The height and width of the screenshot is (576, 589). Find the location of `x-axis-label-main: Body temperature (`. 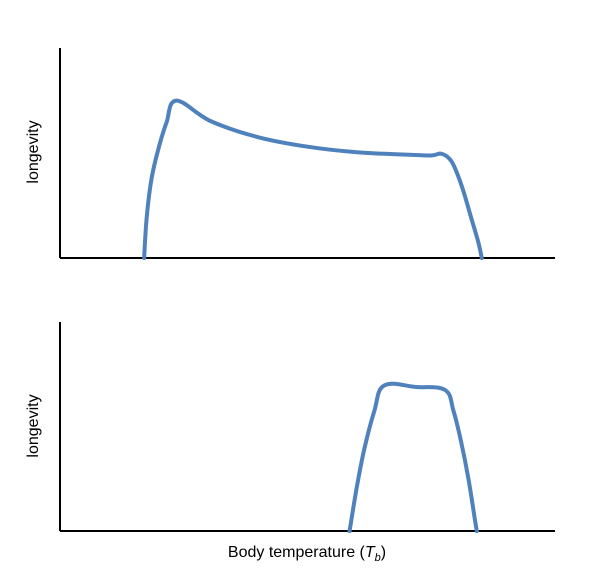

x-axis-label-main: Body temperature ( is located at coordinates (297, 552).